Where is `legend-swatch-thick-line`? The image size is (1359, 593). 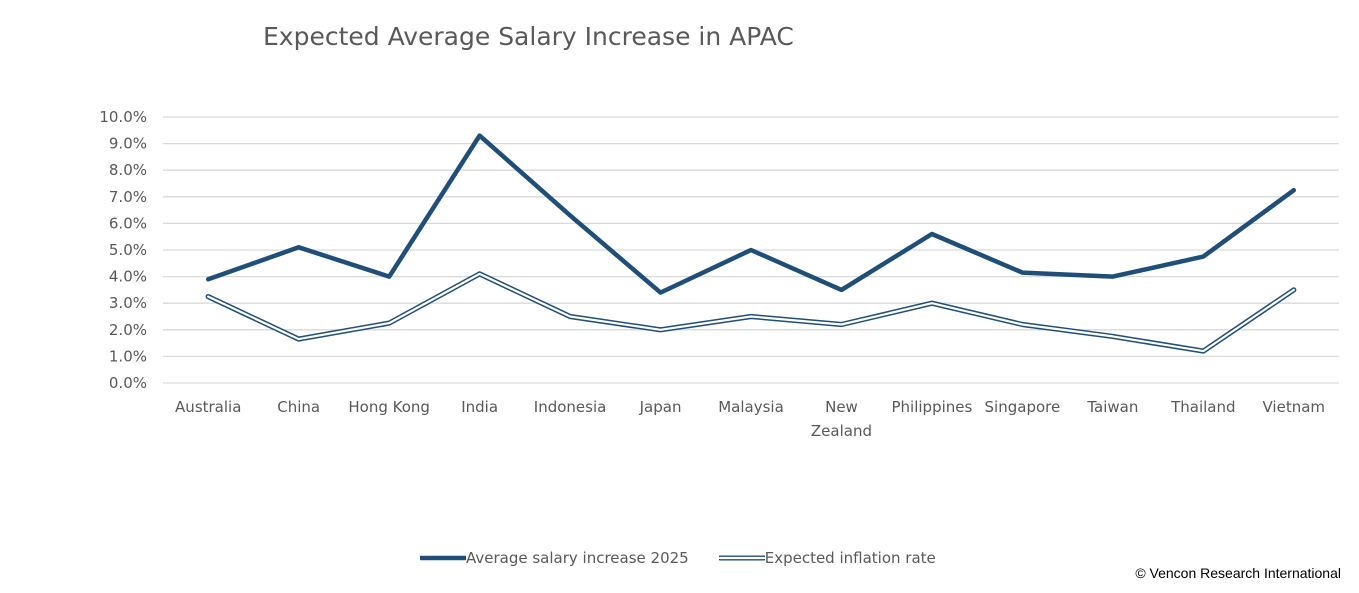 legend-swatch-thick-line is located at coordinates (443, 558).